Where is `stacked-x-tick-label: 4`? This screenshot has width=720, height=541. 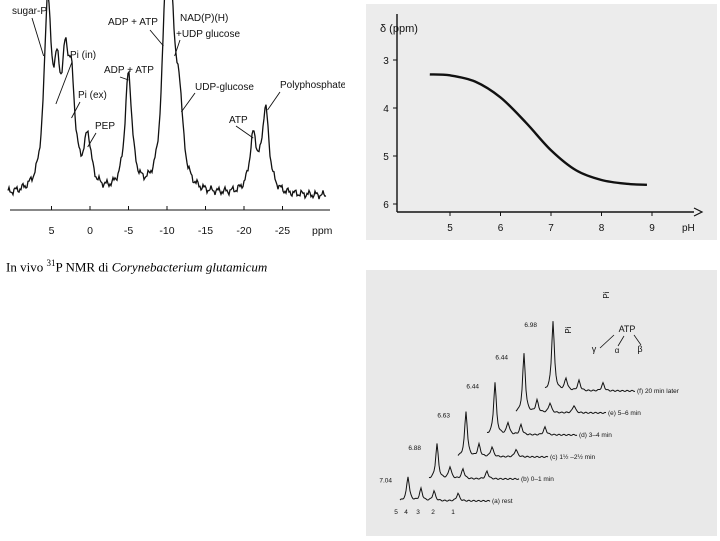
stacked-x-tick-label: 4 is located at coordinates (406, 512).